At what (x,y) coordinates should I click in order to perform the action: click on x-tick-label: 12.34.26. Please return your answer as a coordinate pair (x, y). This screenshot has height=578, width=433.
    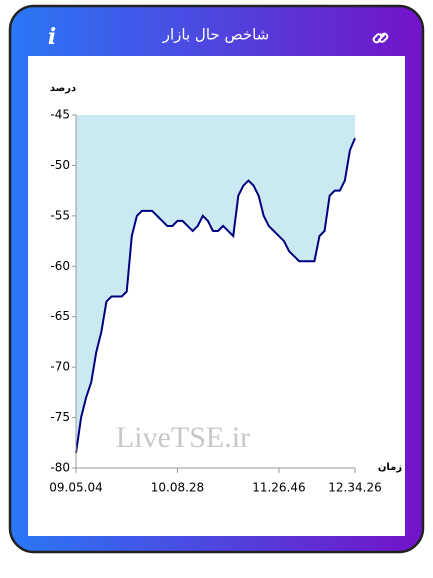
    Looking at the image, I should click on (354, 488).